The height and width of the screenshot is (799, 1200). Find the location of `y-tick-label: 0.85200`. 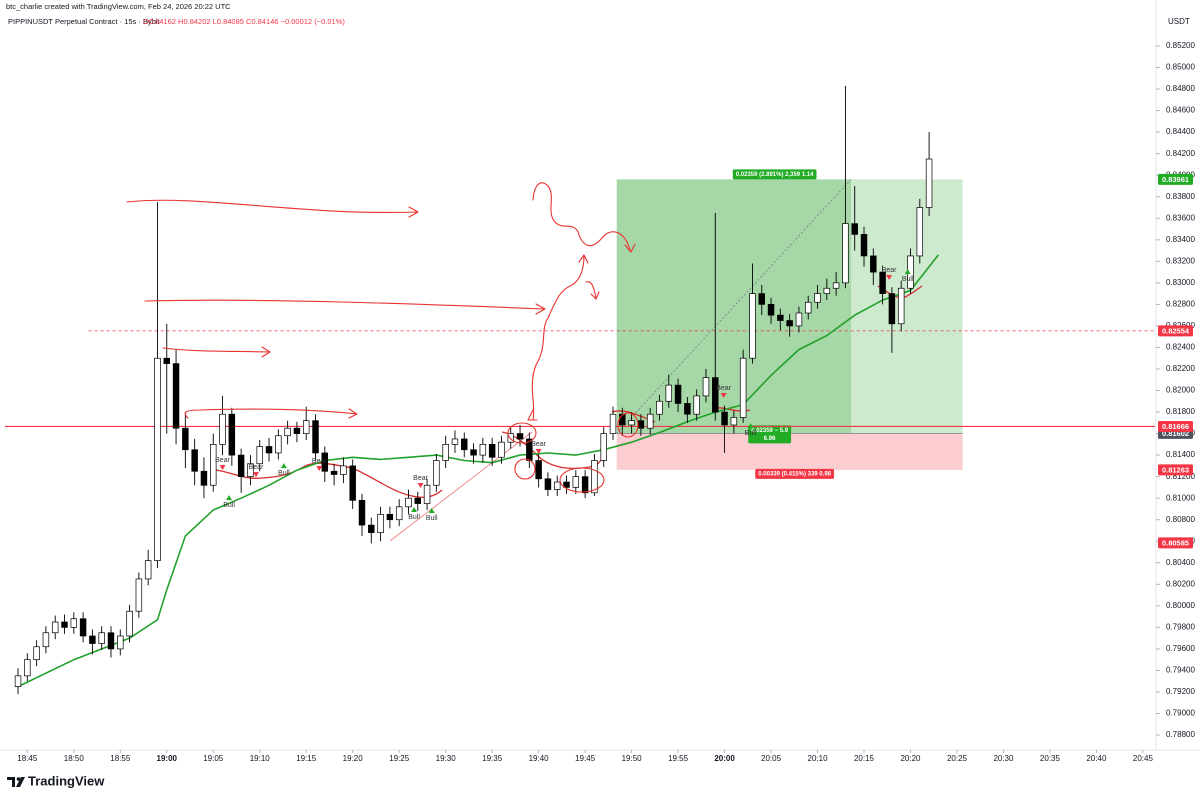

y-tick-label: 0.85200 is located at coordinates (1180, 45).